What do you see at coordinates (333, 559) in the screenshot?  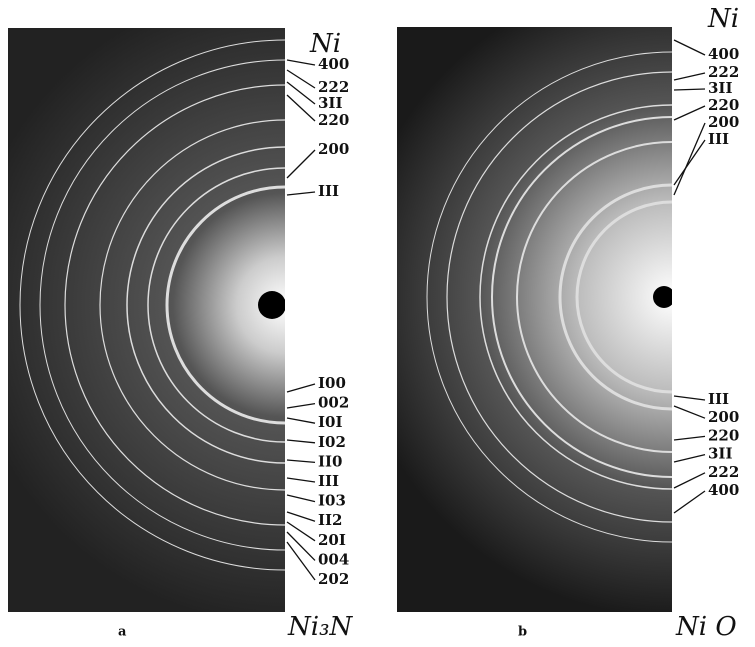 I see `ring-label: 004` at bounding box center [333, 559].